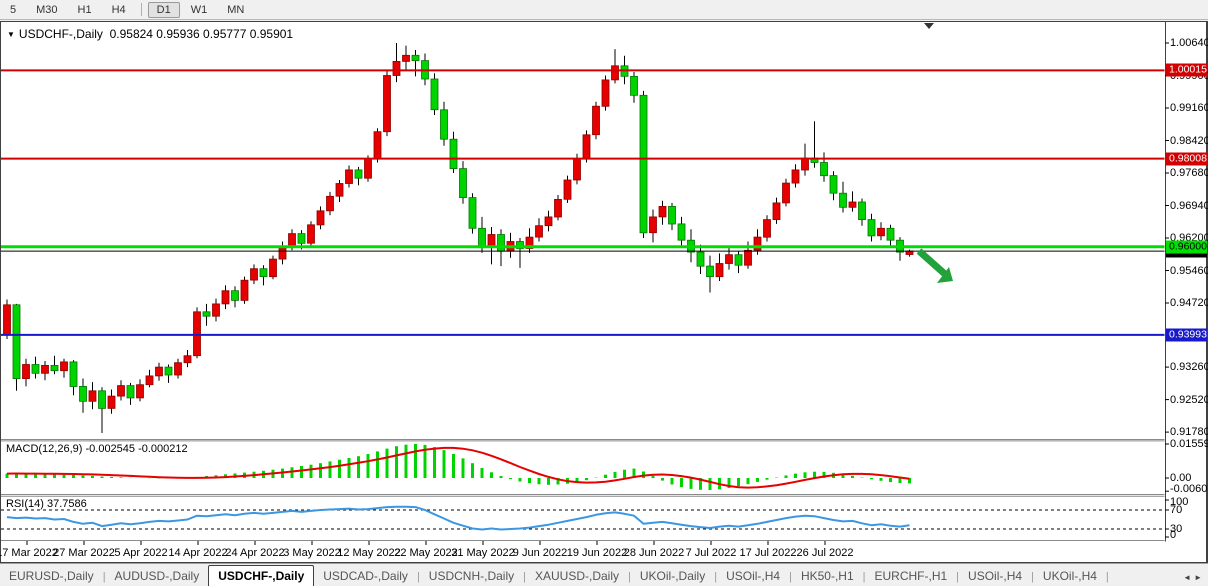 The image size is (1208, 586). I want to click on date-label: 22 May 2022, so click(426, 553).